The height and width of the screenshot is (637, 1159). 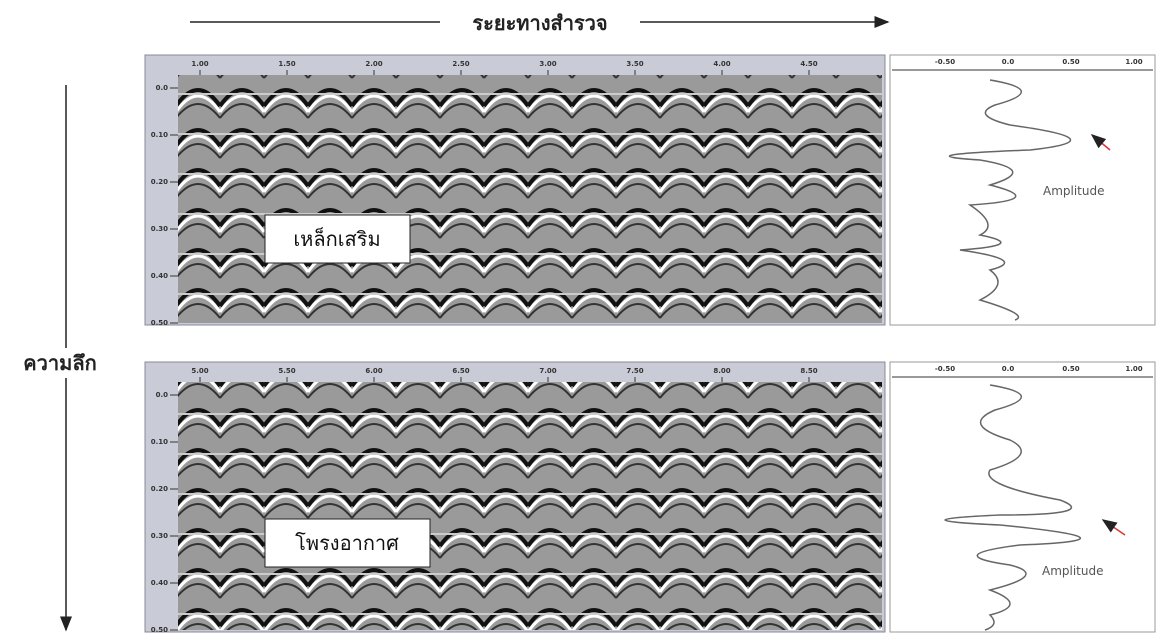 What do you see at coordinates (547, 371) in the screenshot?
I see `x-tick-label: 7.00` at bounding box center [547, 371].